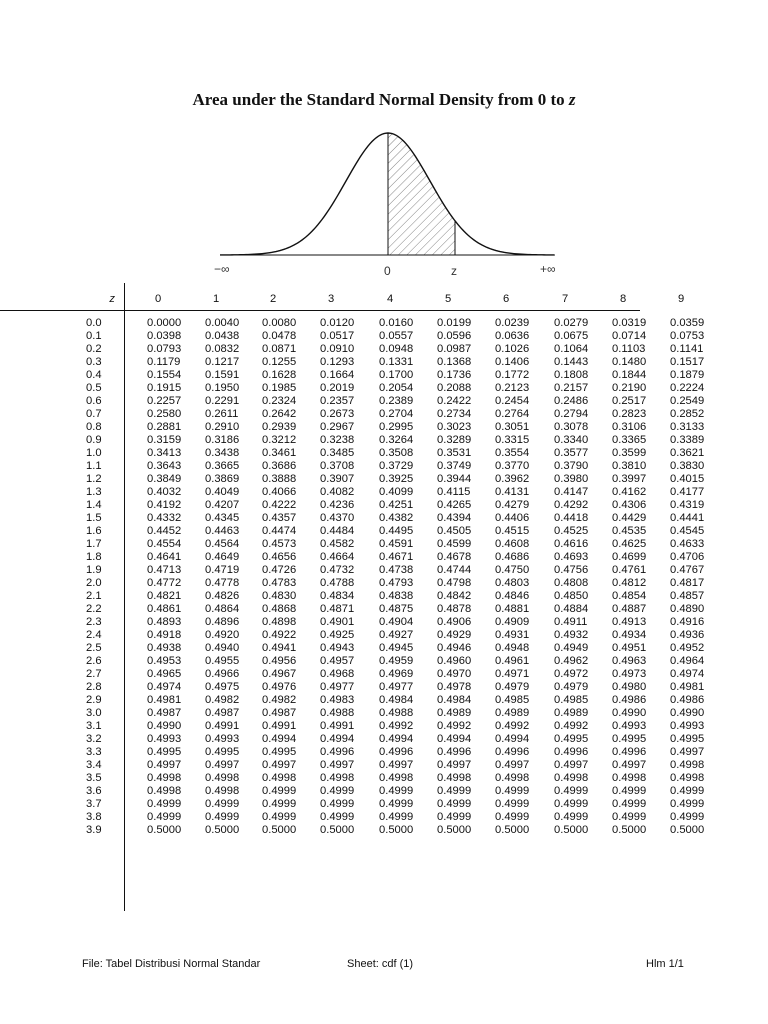  Describe the element at coordinates (687, 375) in the screenshot. I see `table-cell: 0.1879` at that location.